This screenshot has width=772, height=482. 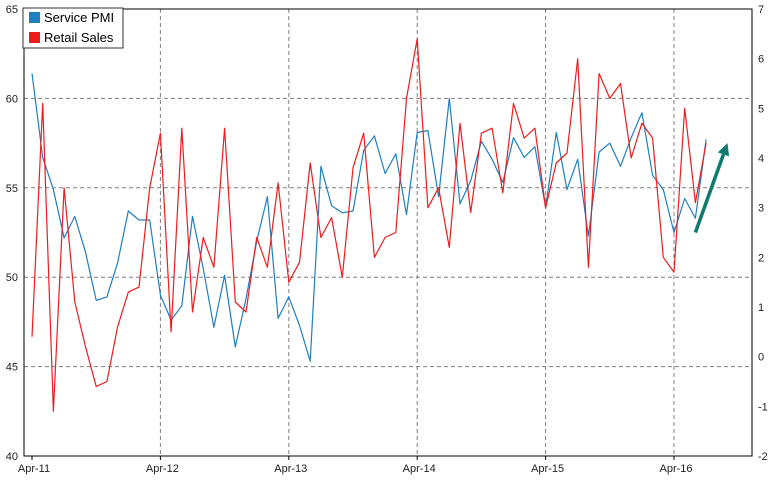 What do you see at coordinates (761, 209) in the screenshot?
I see `right-tick-label: 3` at bounding box center [761, 209].